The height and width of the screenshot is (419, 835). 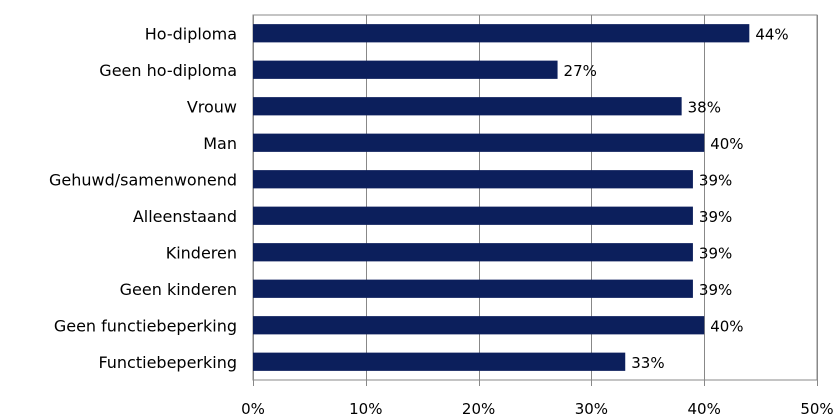 What do you see at coordinates (191, 33) in the screenshot?
I see `category-label: Ho-diploma` at bounding box center [191, 33].